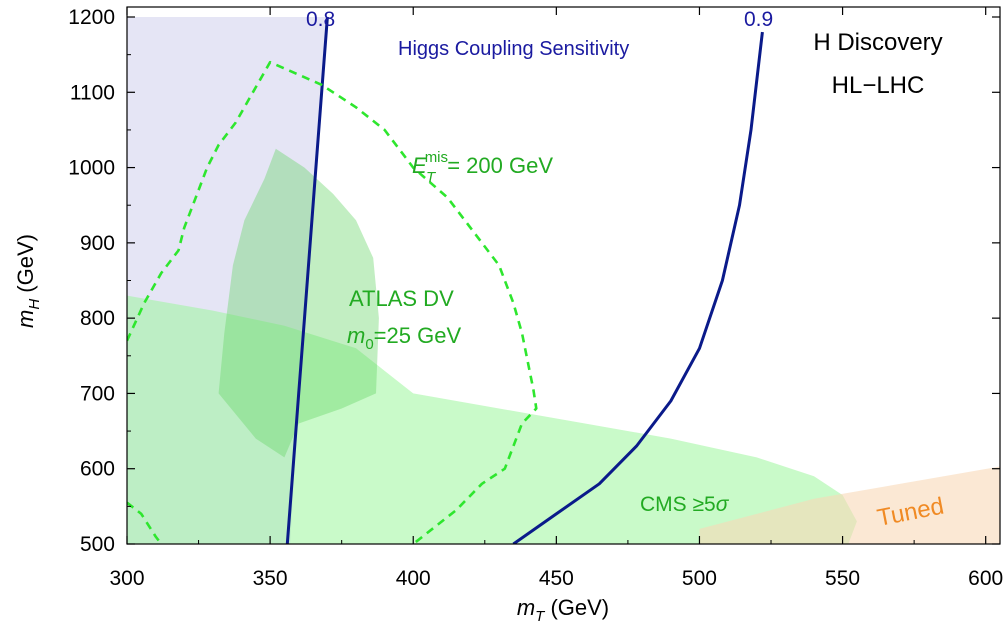 Image resolution: width=1003 pixels, height=627 pixels. I want to click on y-tick-label: 600, so click(97, 469).